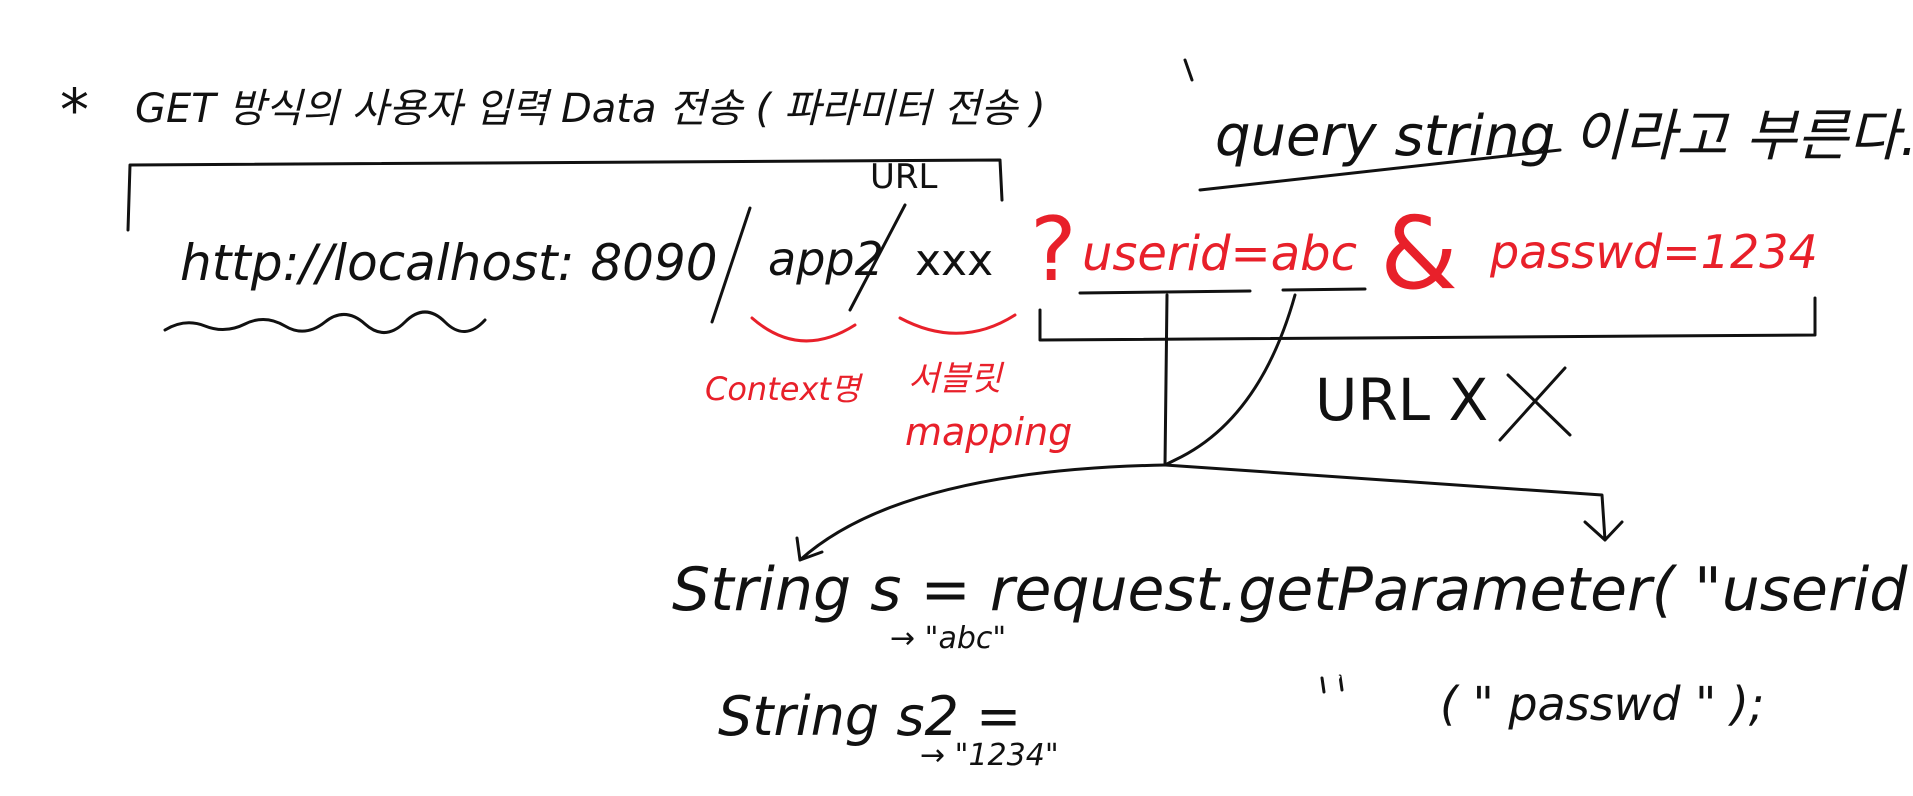 The height and width of the screenshot is (796, 1913). Describe the element at coordinates (954, 260) in the screenshot. I see `url-mapping: xxx` at that location.